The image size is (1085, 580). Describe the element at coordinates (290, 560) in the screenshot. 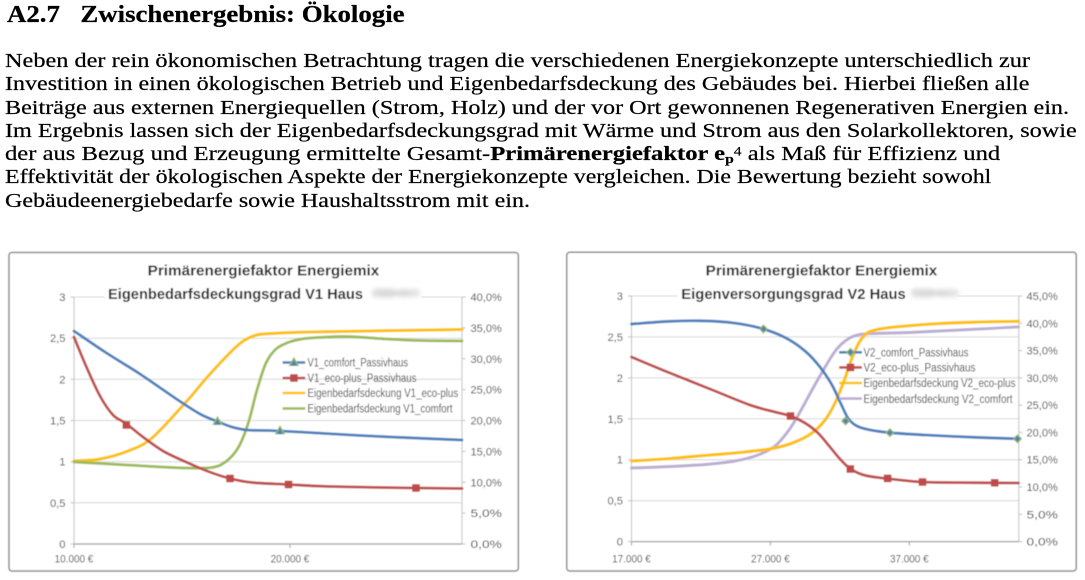

I see `svg-text: 20.000 €` at that location.